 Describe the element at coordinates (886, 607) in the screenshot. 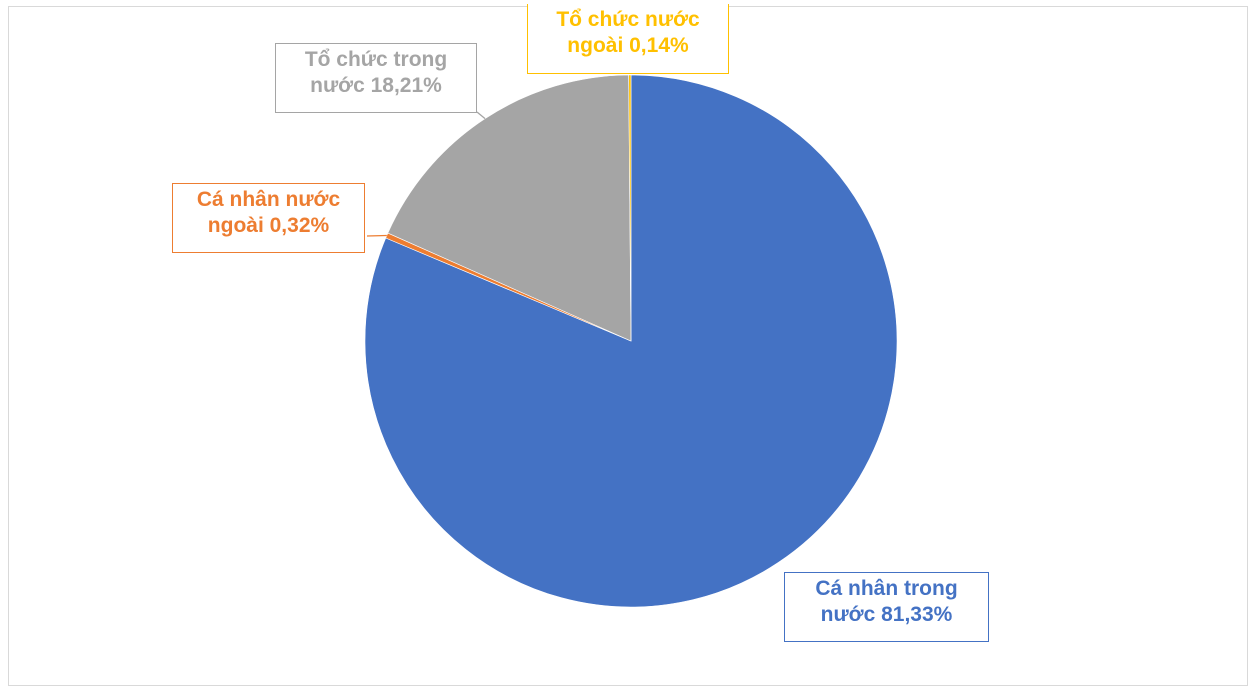

I see `data-label-ca-nhan-trong-nuoc: Cá nhân trong nước 81,33%` at that location.